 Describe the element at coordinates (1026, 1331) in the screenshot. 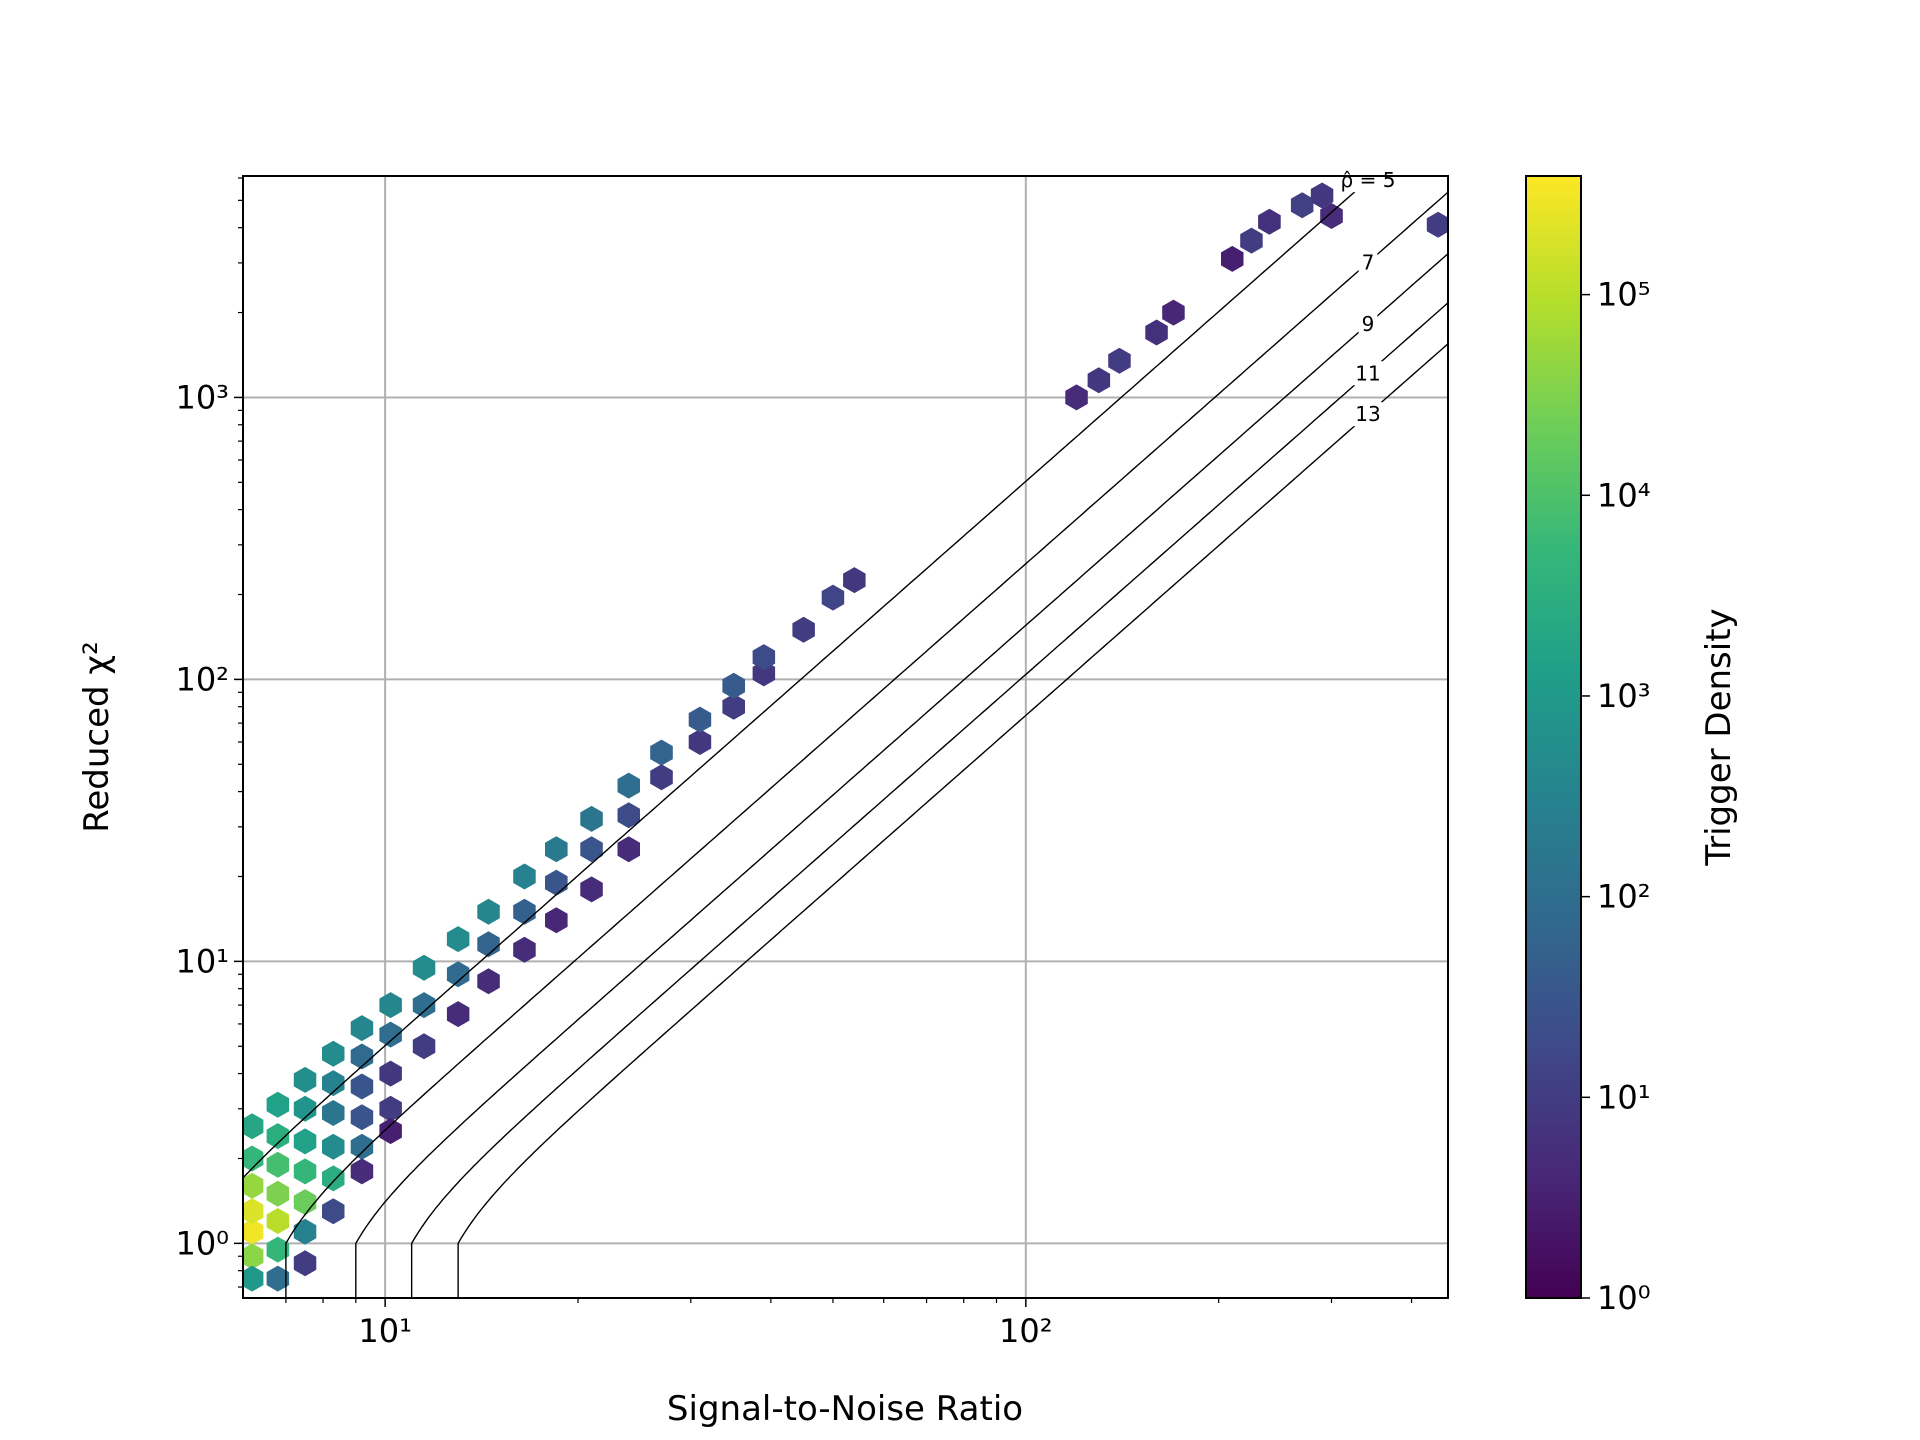

I see `x-tick-label: 10²` at that location.